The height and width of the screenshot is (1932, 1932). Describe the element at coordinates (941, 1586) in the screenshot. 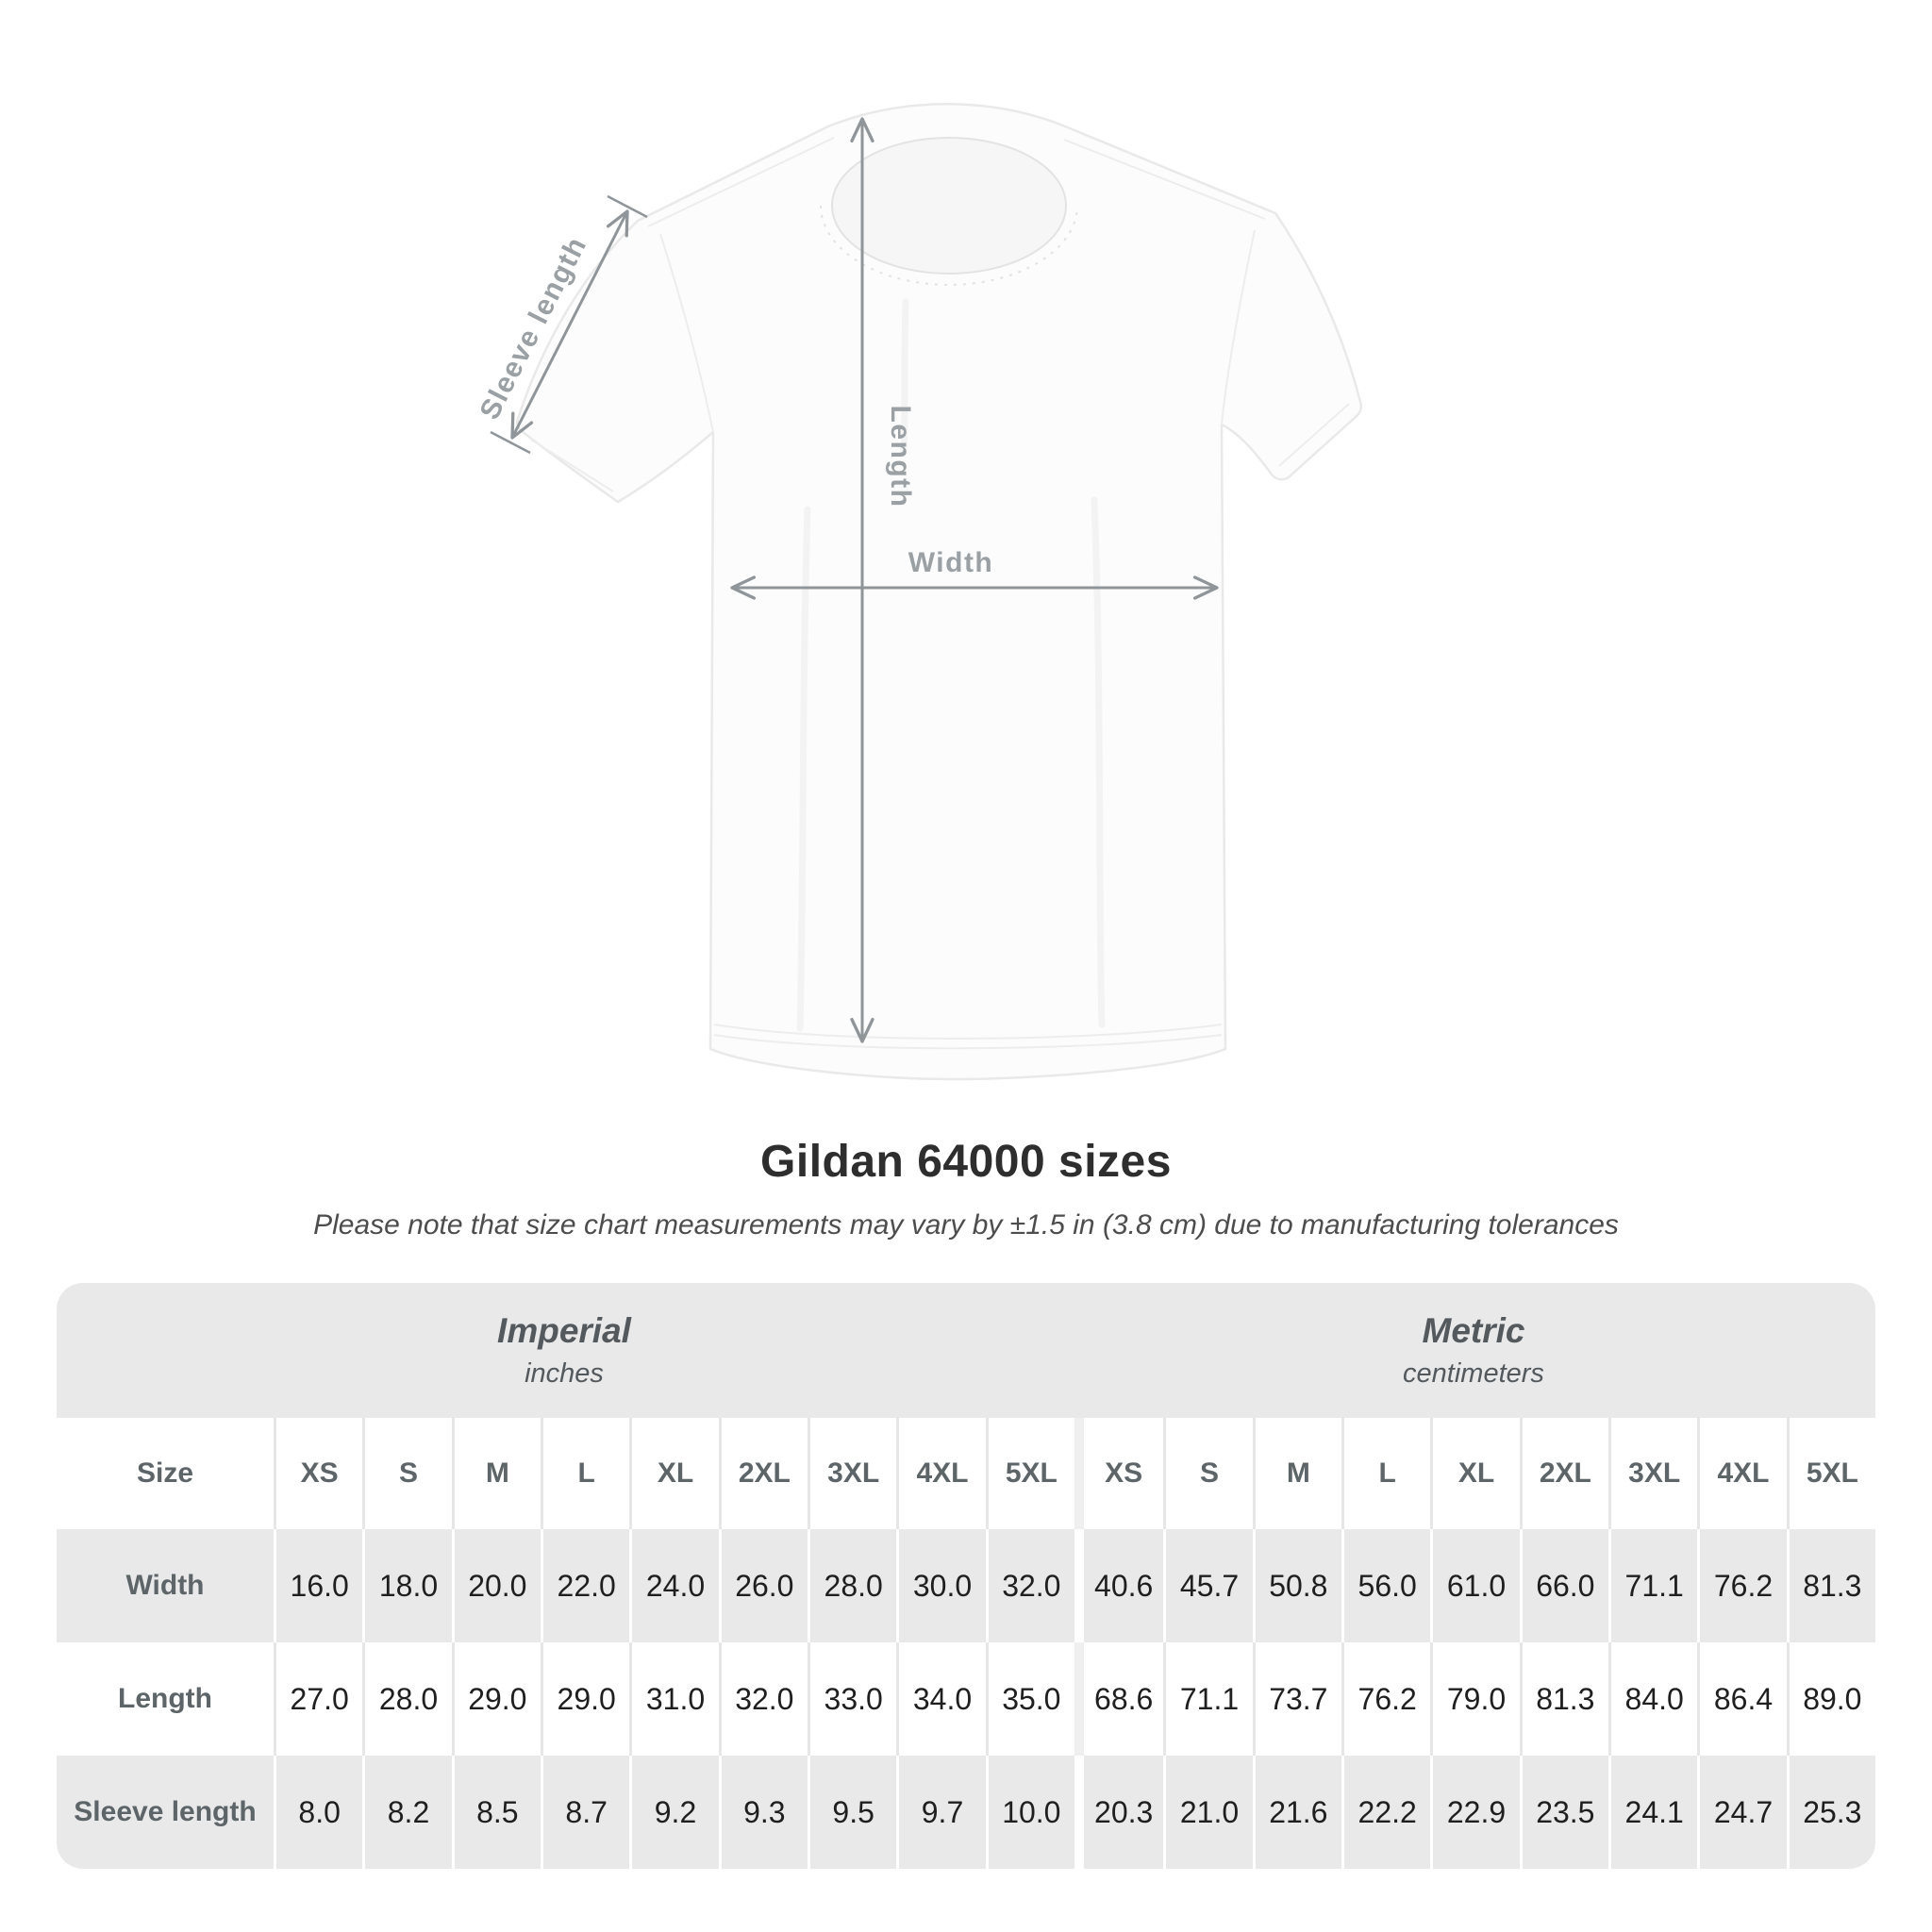

I see `imperial-value-cell: 30.0` at that location.